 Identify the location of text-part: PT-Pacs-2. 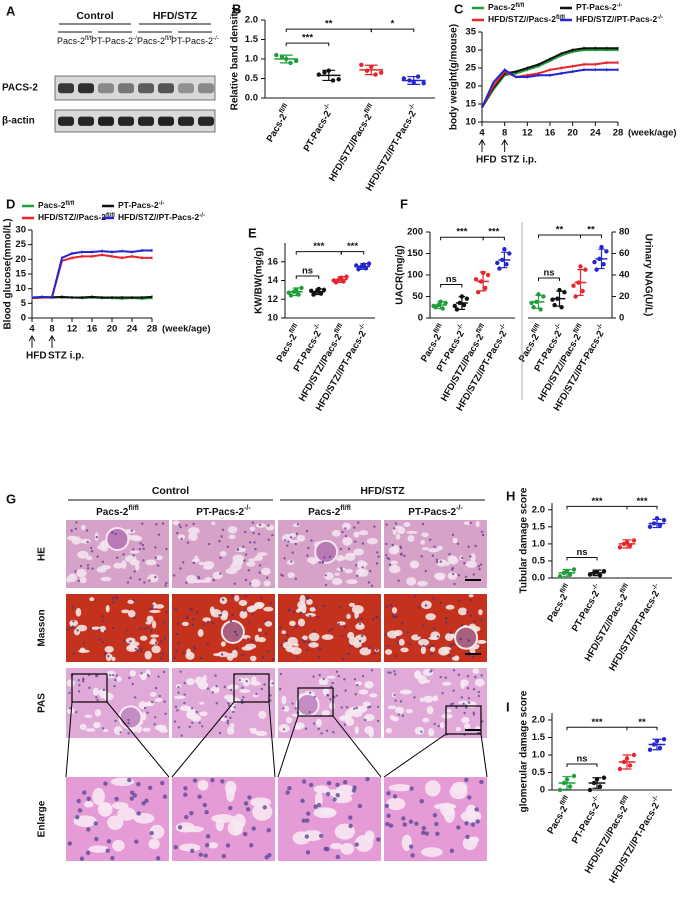
(432, 512).